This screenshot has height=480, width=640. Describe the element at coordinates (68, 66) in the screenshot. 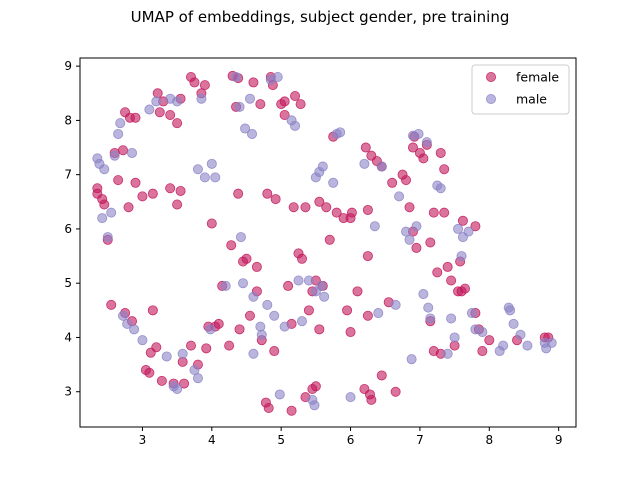

I see `y-tick-label: 9` at that location.